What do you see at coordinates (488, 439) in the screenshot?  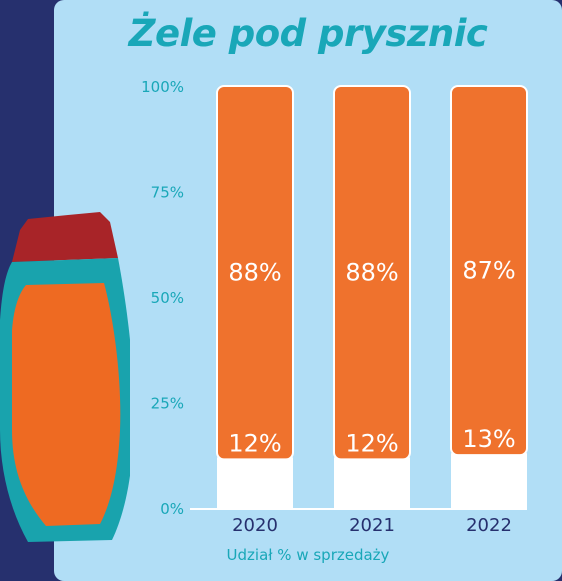 I see `data-label-bottom: 13%` at bounding box center [488, 439].